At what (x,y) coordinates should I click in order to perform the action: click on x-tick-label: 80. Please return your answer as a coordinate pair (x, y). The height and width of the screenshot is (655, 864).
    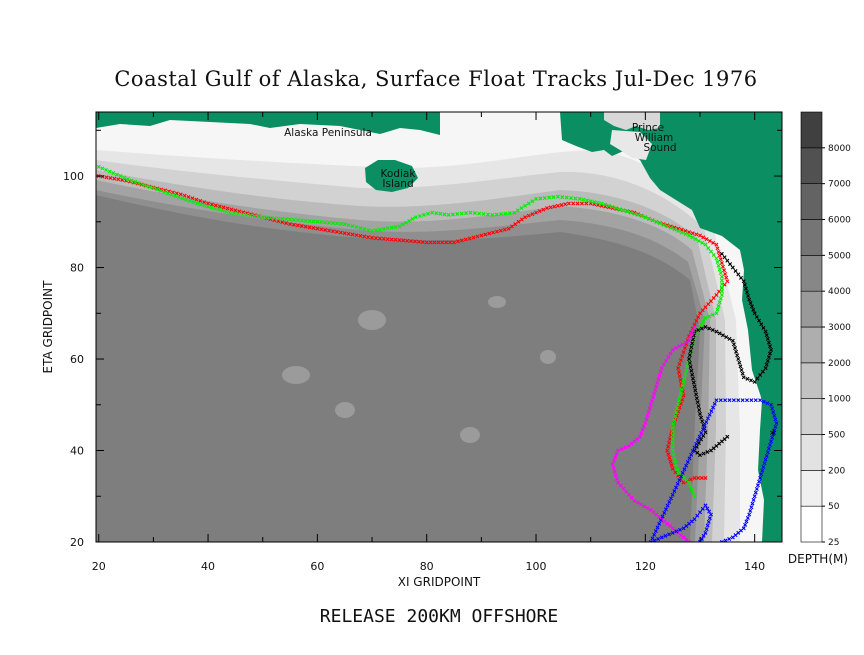
    Looking at the image, I should click on (427, 566).